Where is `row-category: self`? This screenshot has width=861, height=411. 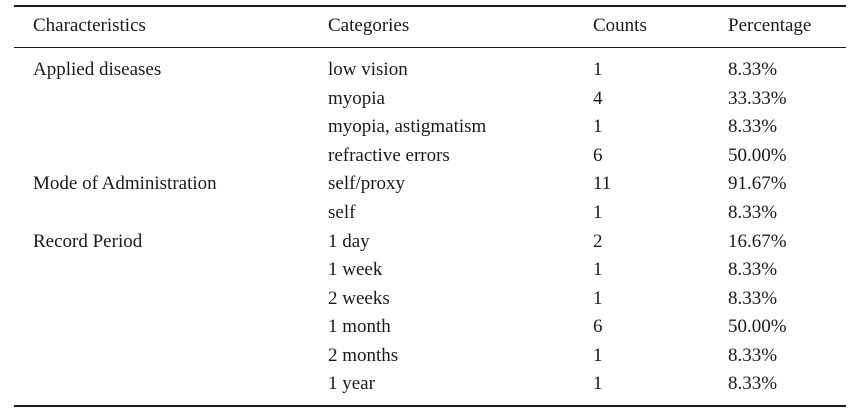 row-category: self is located at coordinates (342, 212).